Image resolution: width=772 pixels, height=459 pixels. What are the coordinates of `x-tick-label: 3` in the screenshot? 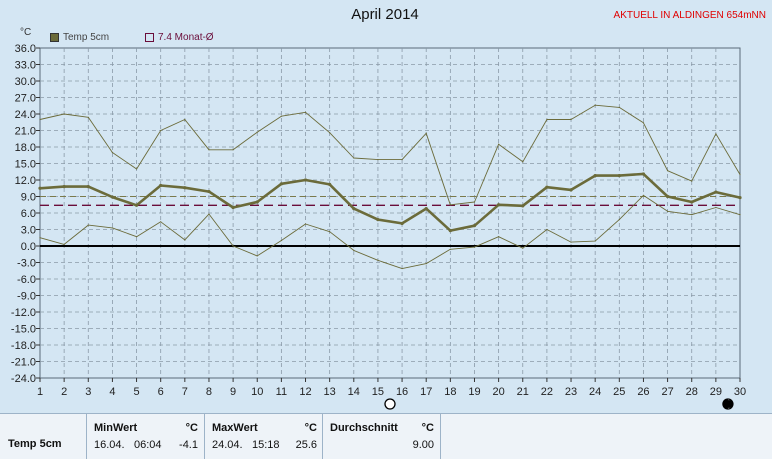 It's located at (88, 392).